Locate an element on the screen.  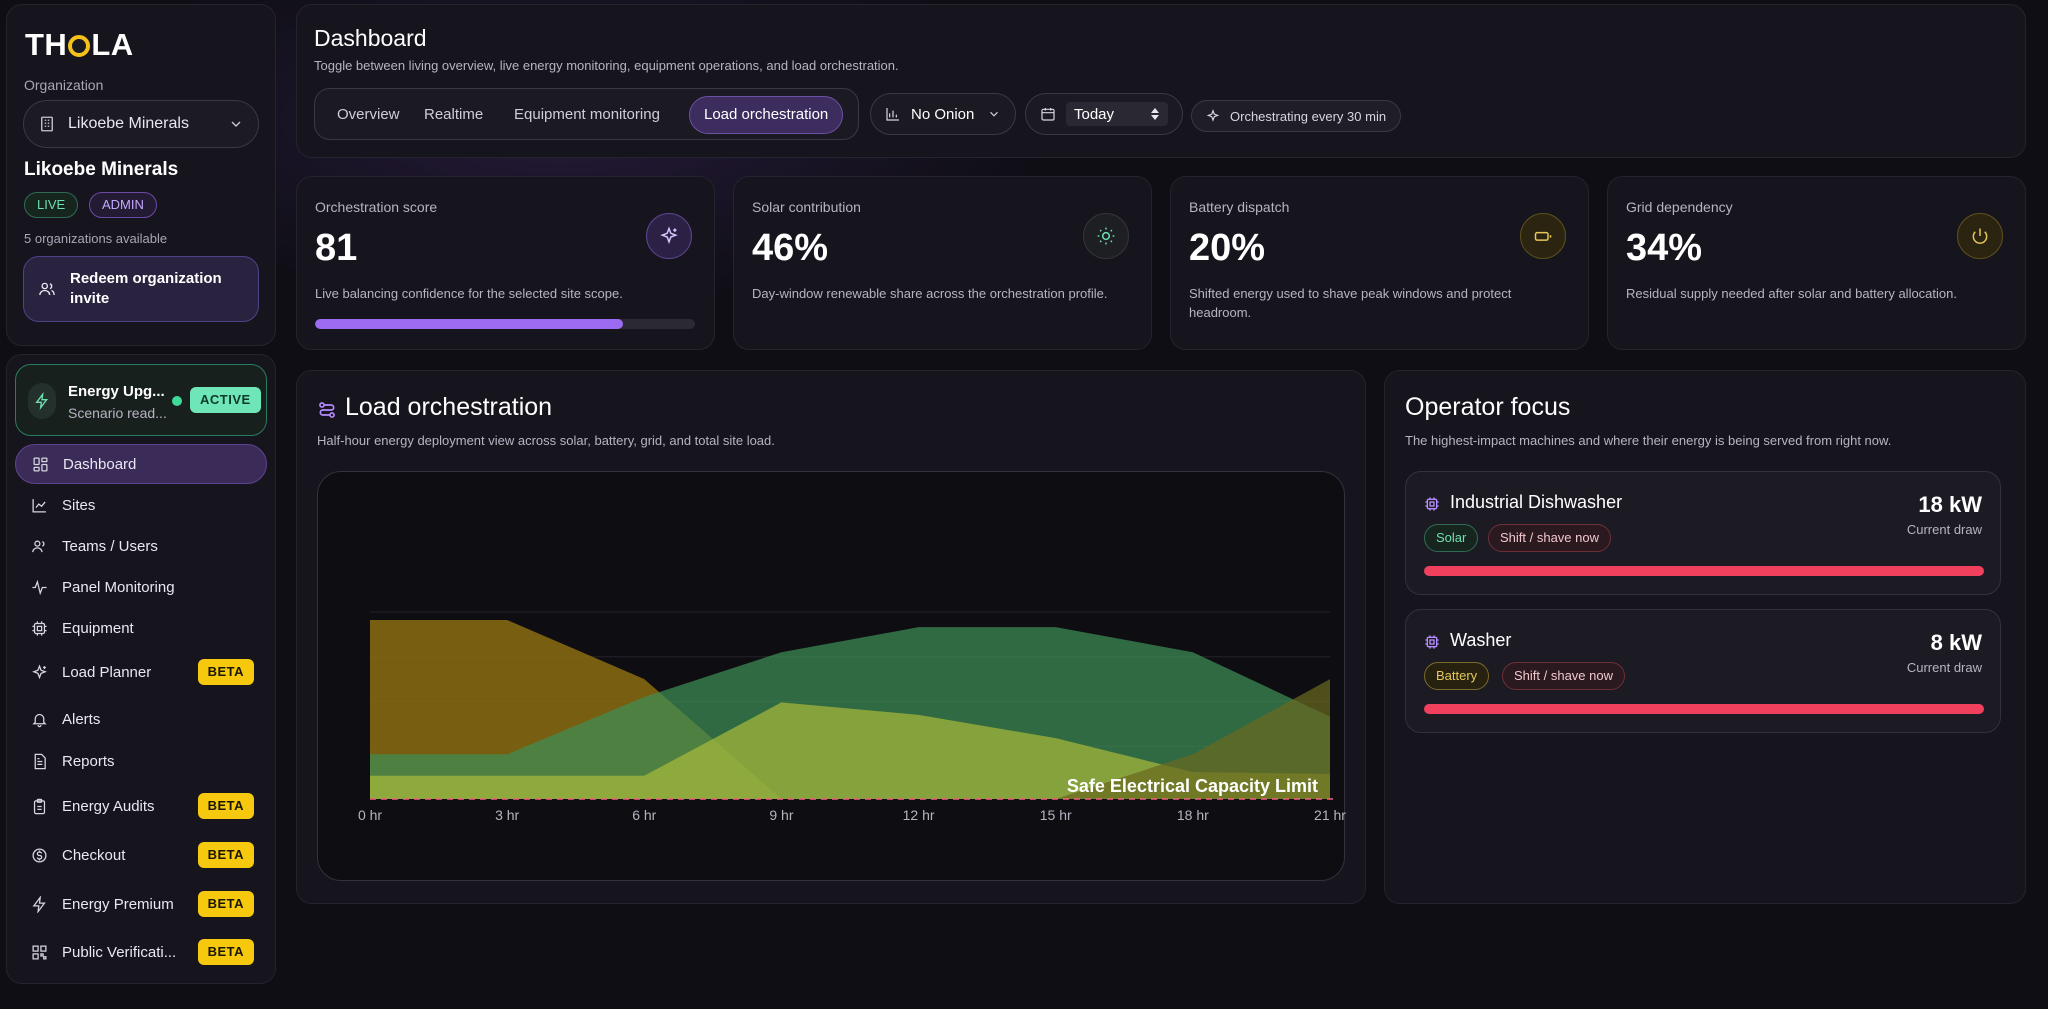
grid-icon is located at coordinates (40, 464).